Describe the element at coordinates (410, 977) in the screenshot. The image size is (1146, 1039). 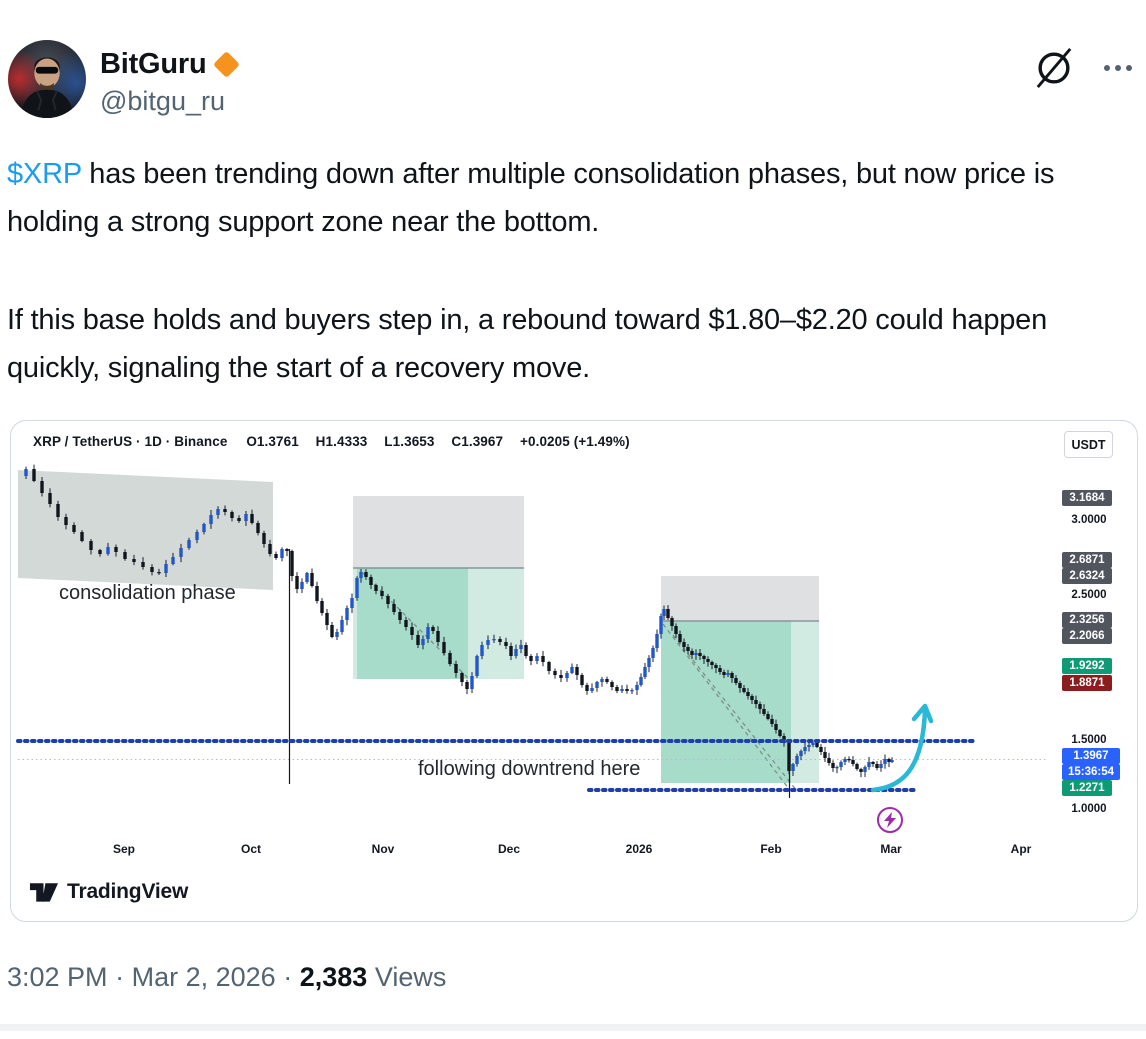
I see `views-label: Views` at that location.